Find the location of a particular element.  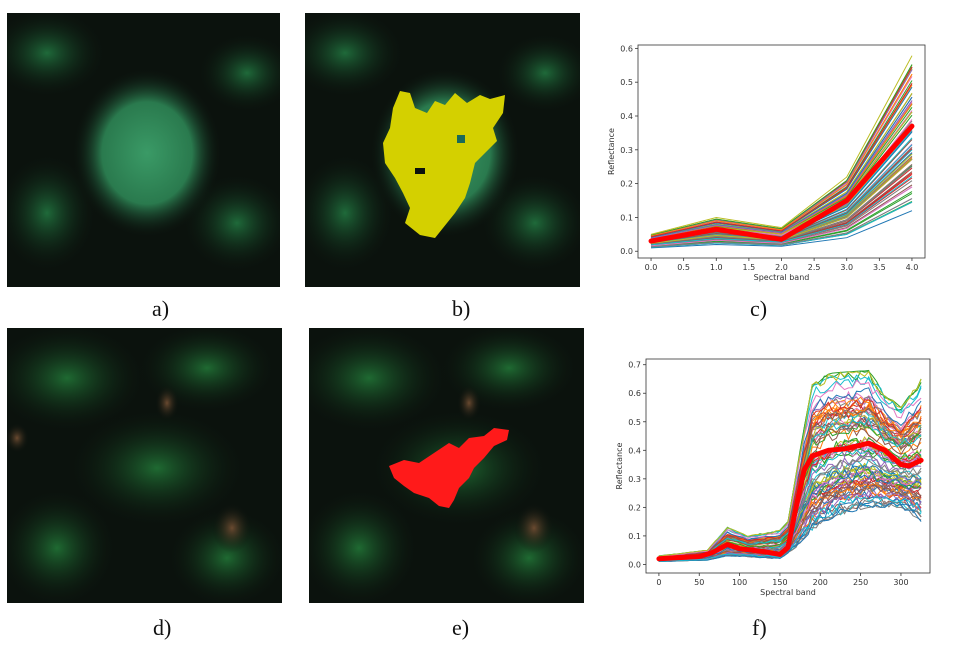

x-tick-label: 4.0 is located at coordinates (912, 267).